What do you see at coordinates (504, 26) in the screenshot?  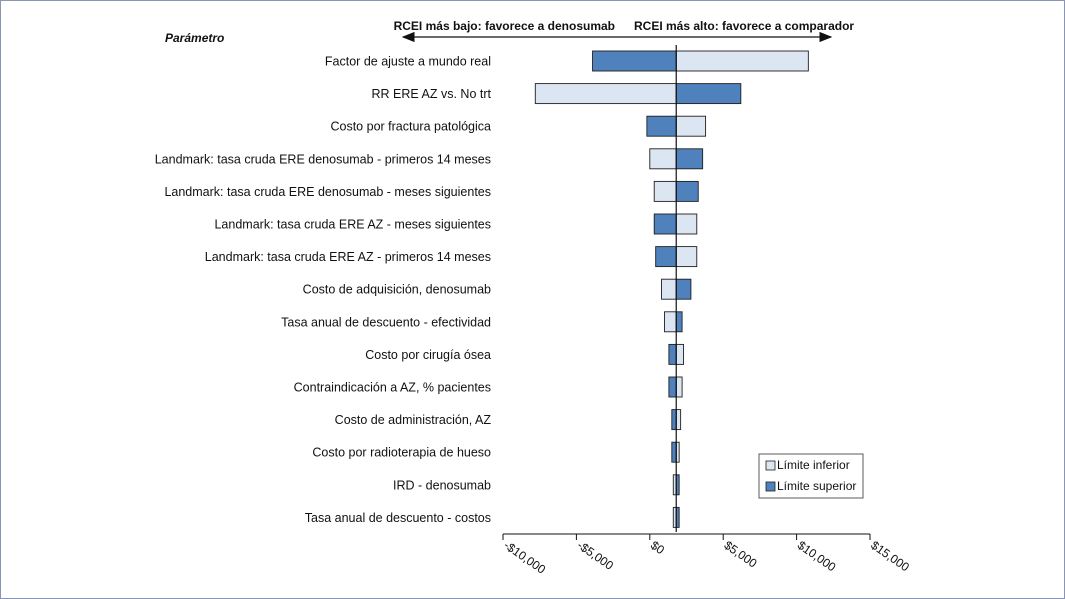 I see `left-header: RCEI más bajo: favorece a denosumab` at bounding box center [504, 26].